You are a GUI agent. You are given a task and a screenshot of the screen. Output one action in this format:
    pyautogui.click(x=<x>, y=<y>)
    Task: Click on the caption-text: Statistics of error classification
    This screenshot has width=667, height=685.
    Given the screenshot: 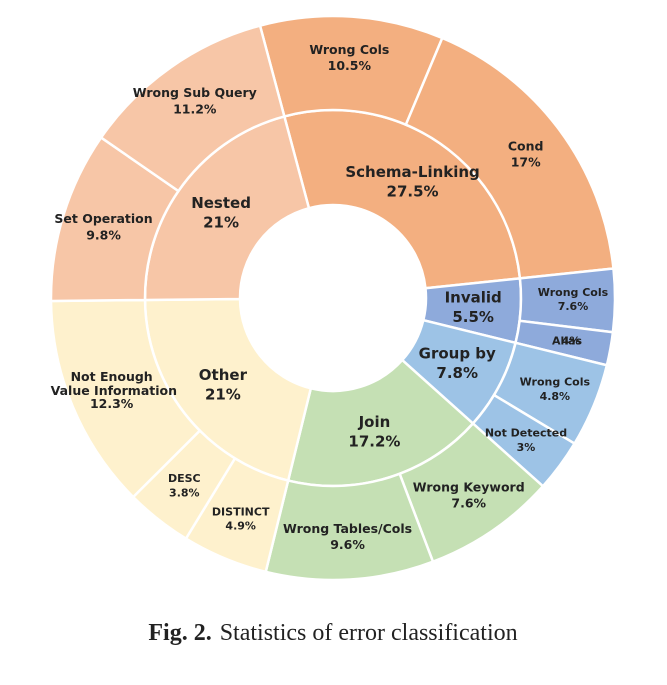 What is the action you would take?
    pyautogui.click(x=369, y=633)
    